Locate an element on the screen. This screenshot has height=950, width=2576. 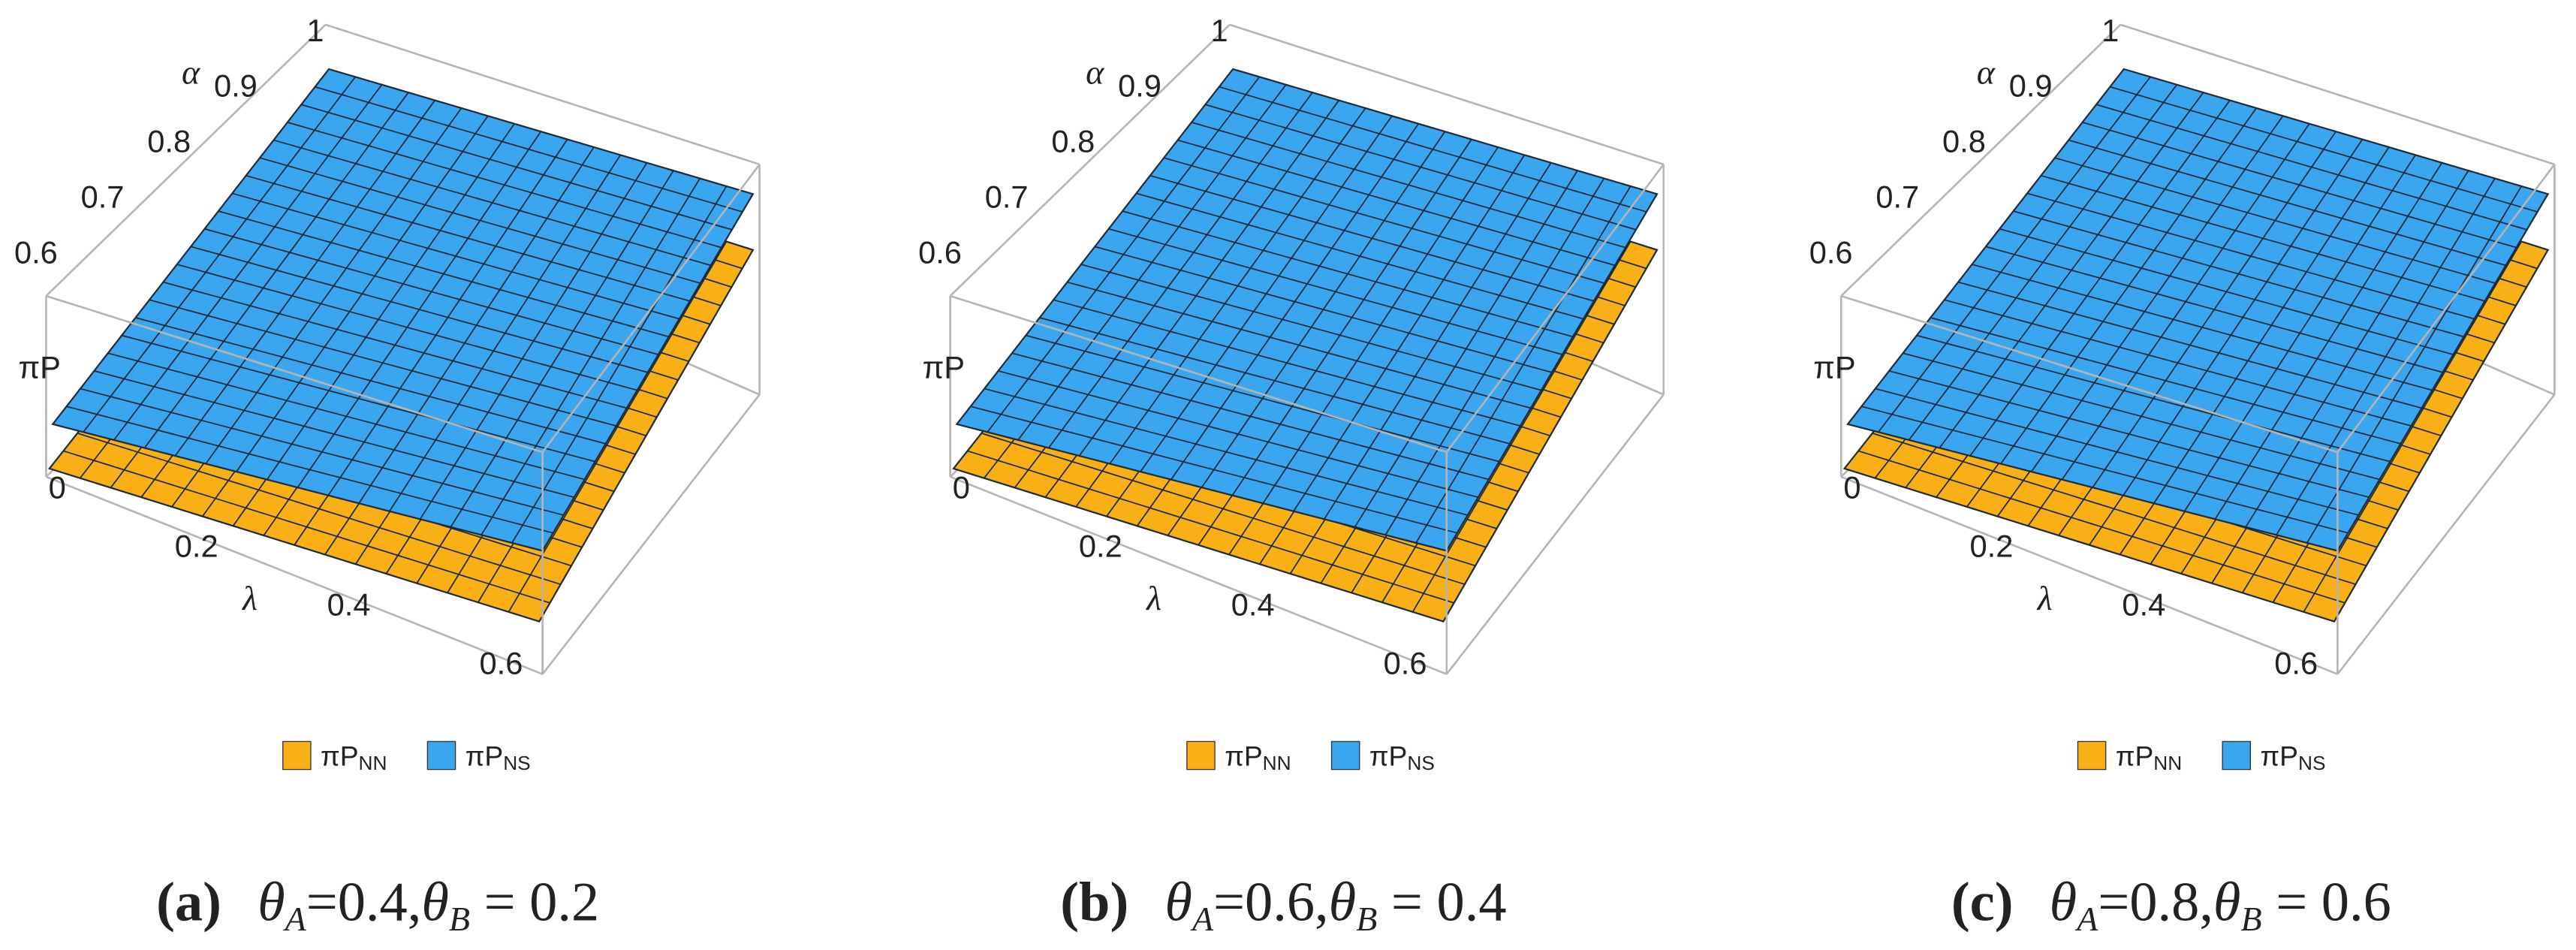
caption-text: =0.4, is located at coordinates (364, 902).